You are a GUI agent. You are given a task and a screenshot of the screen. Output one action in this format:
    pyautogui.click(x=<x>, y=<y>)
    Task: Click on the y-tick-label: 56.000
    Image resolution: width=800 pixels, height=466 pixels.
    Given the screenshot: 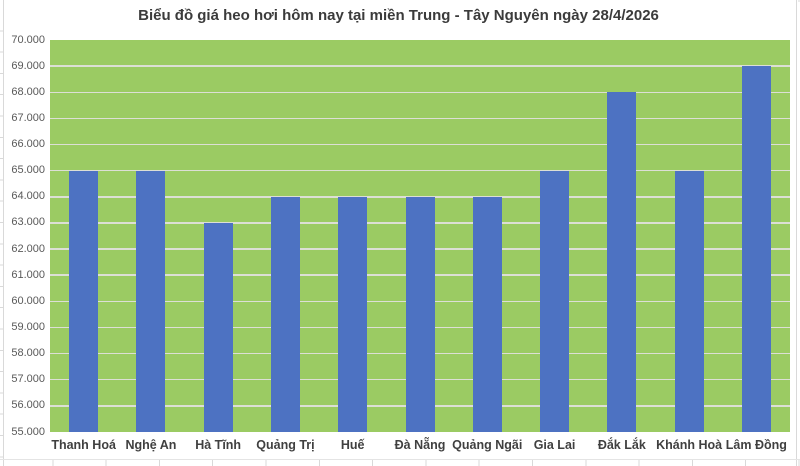 What is the action you would take?
    pyautogui.click(x=28, y=405)
    